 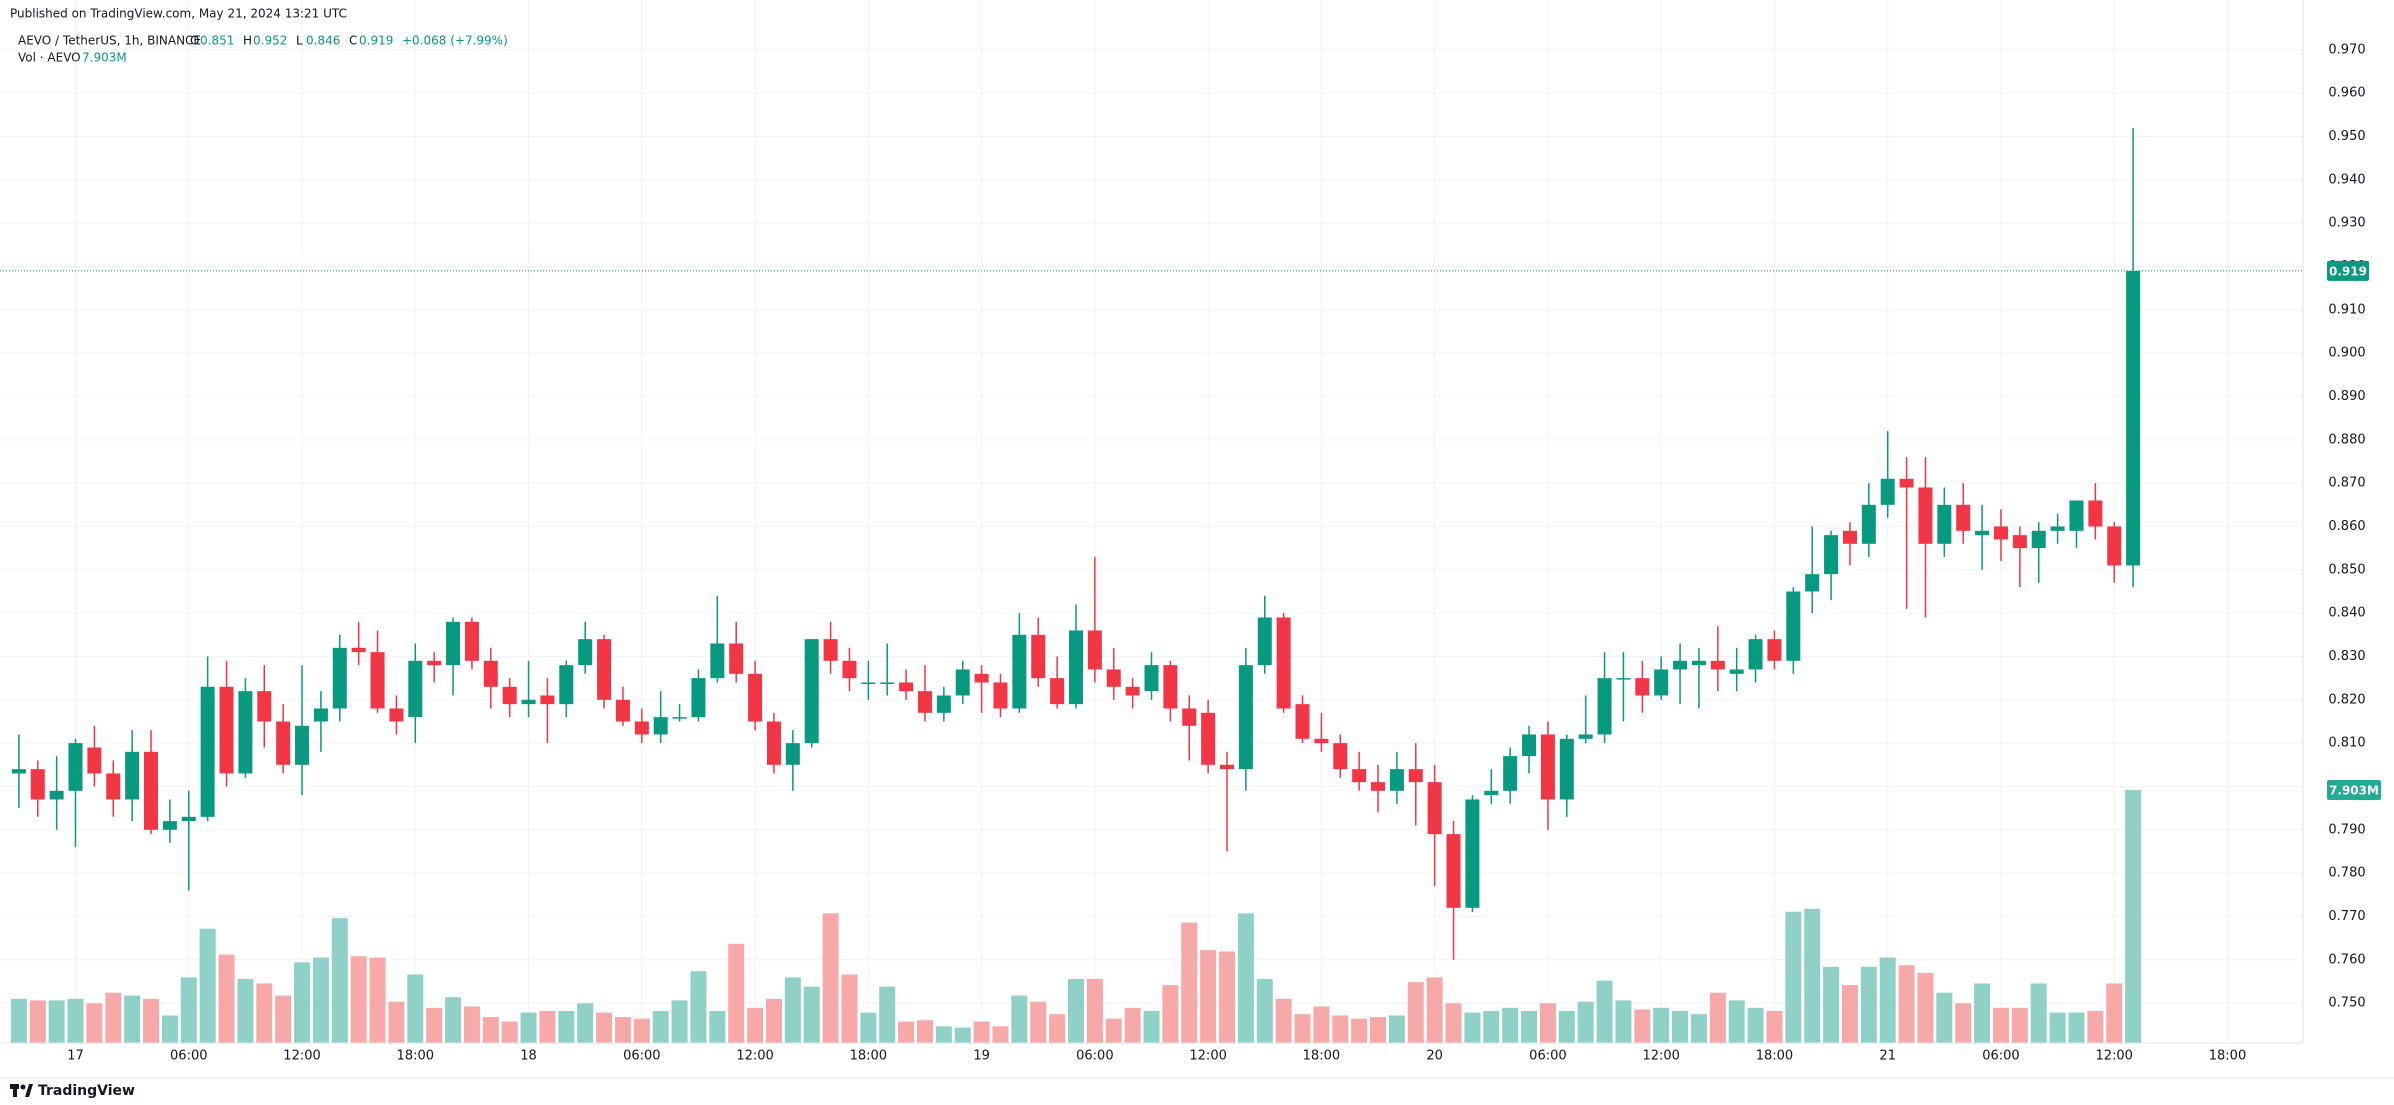 I want to click on x-tick-label: 21, so click(x=1887, y=1056).